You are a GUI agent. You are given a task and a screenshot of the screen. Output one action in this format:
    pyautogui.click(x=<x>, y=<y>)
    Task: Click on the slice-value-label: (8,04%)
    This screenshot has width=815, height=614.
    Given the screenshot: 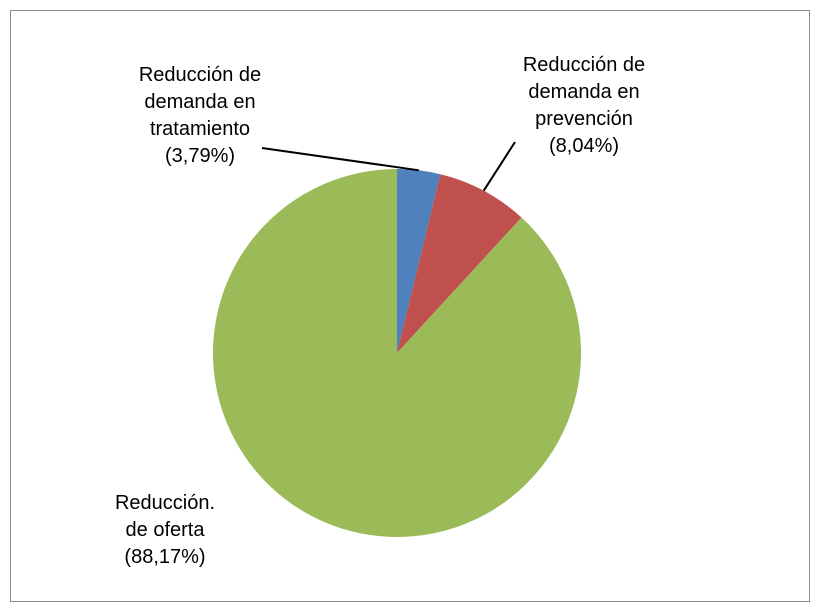 What is the action you would take?
    pyautogui.click(x=584, y=146)
    